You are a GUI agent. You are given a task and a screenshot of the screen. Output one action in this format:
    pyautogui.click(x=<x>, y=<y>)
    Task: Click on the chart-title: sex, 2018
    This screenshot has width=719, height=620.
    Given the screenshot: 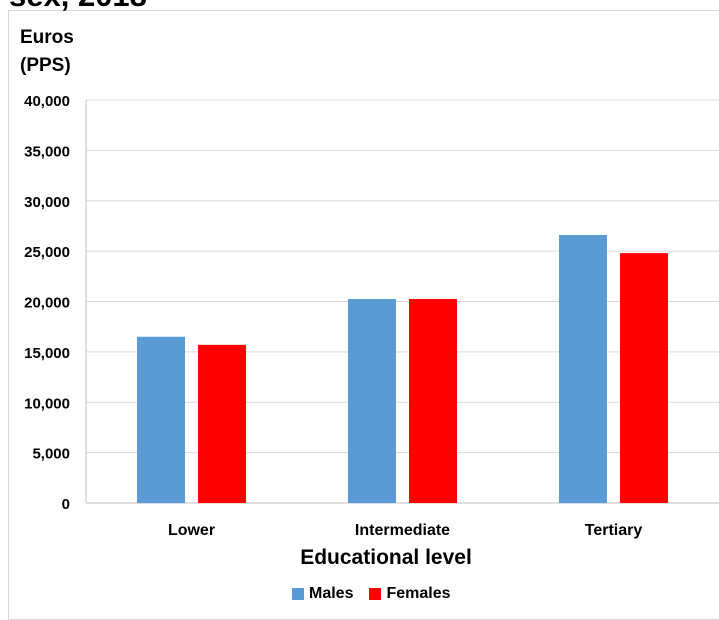 What is the action you would take?
    pyautogui.click(x=78, y=7)
    